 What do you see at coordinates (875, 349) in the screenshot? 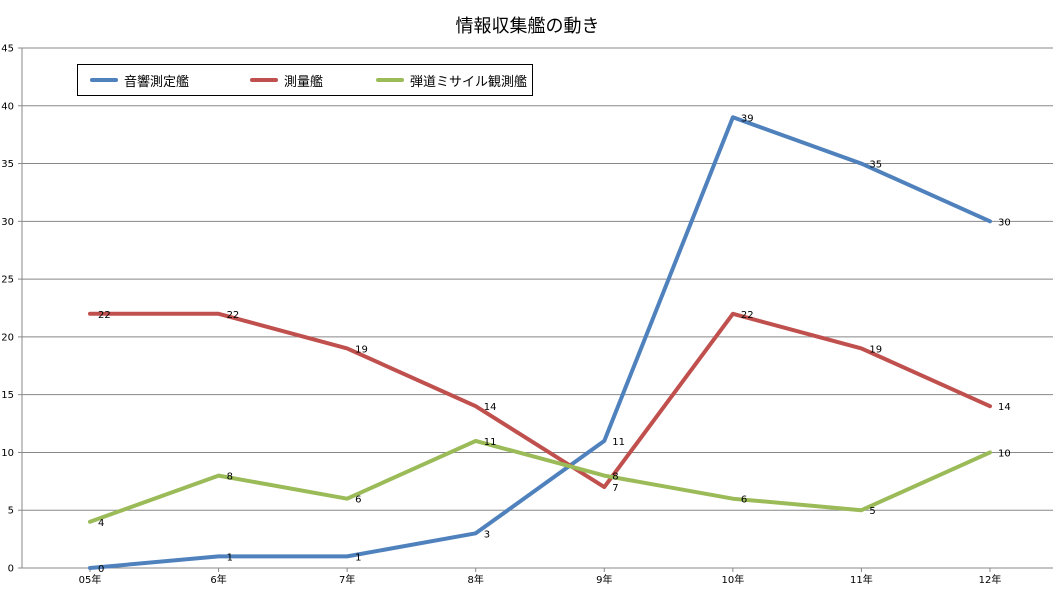
I see `data-label-1-6: 19` at bounding box center [875, 349].